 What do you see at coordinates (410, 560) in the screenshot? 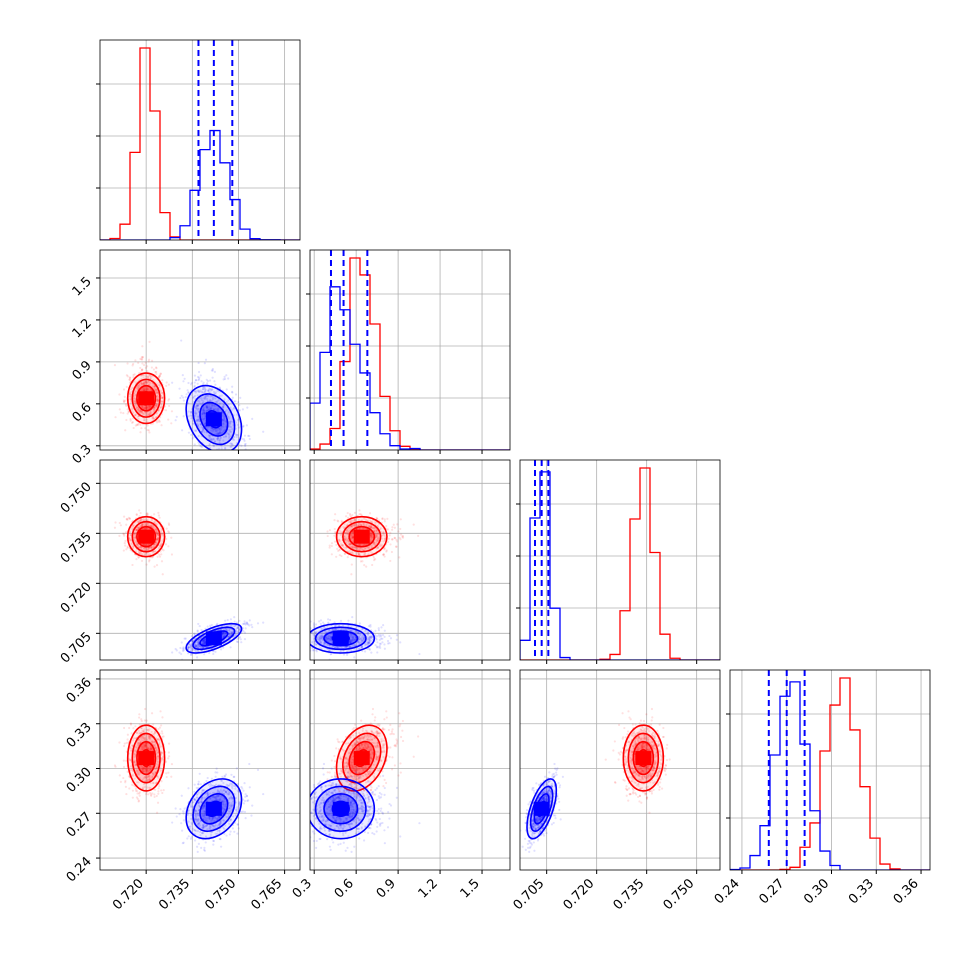
I see `panel-frame` at bounding box center [410, 560].